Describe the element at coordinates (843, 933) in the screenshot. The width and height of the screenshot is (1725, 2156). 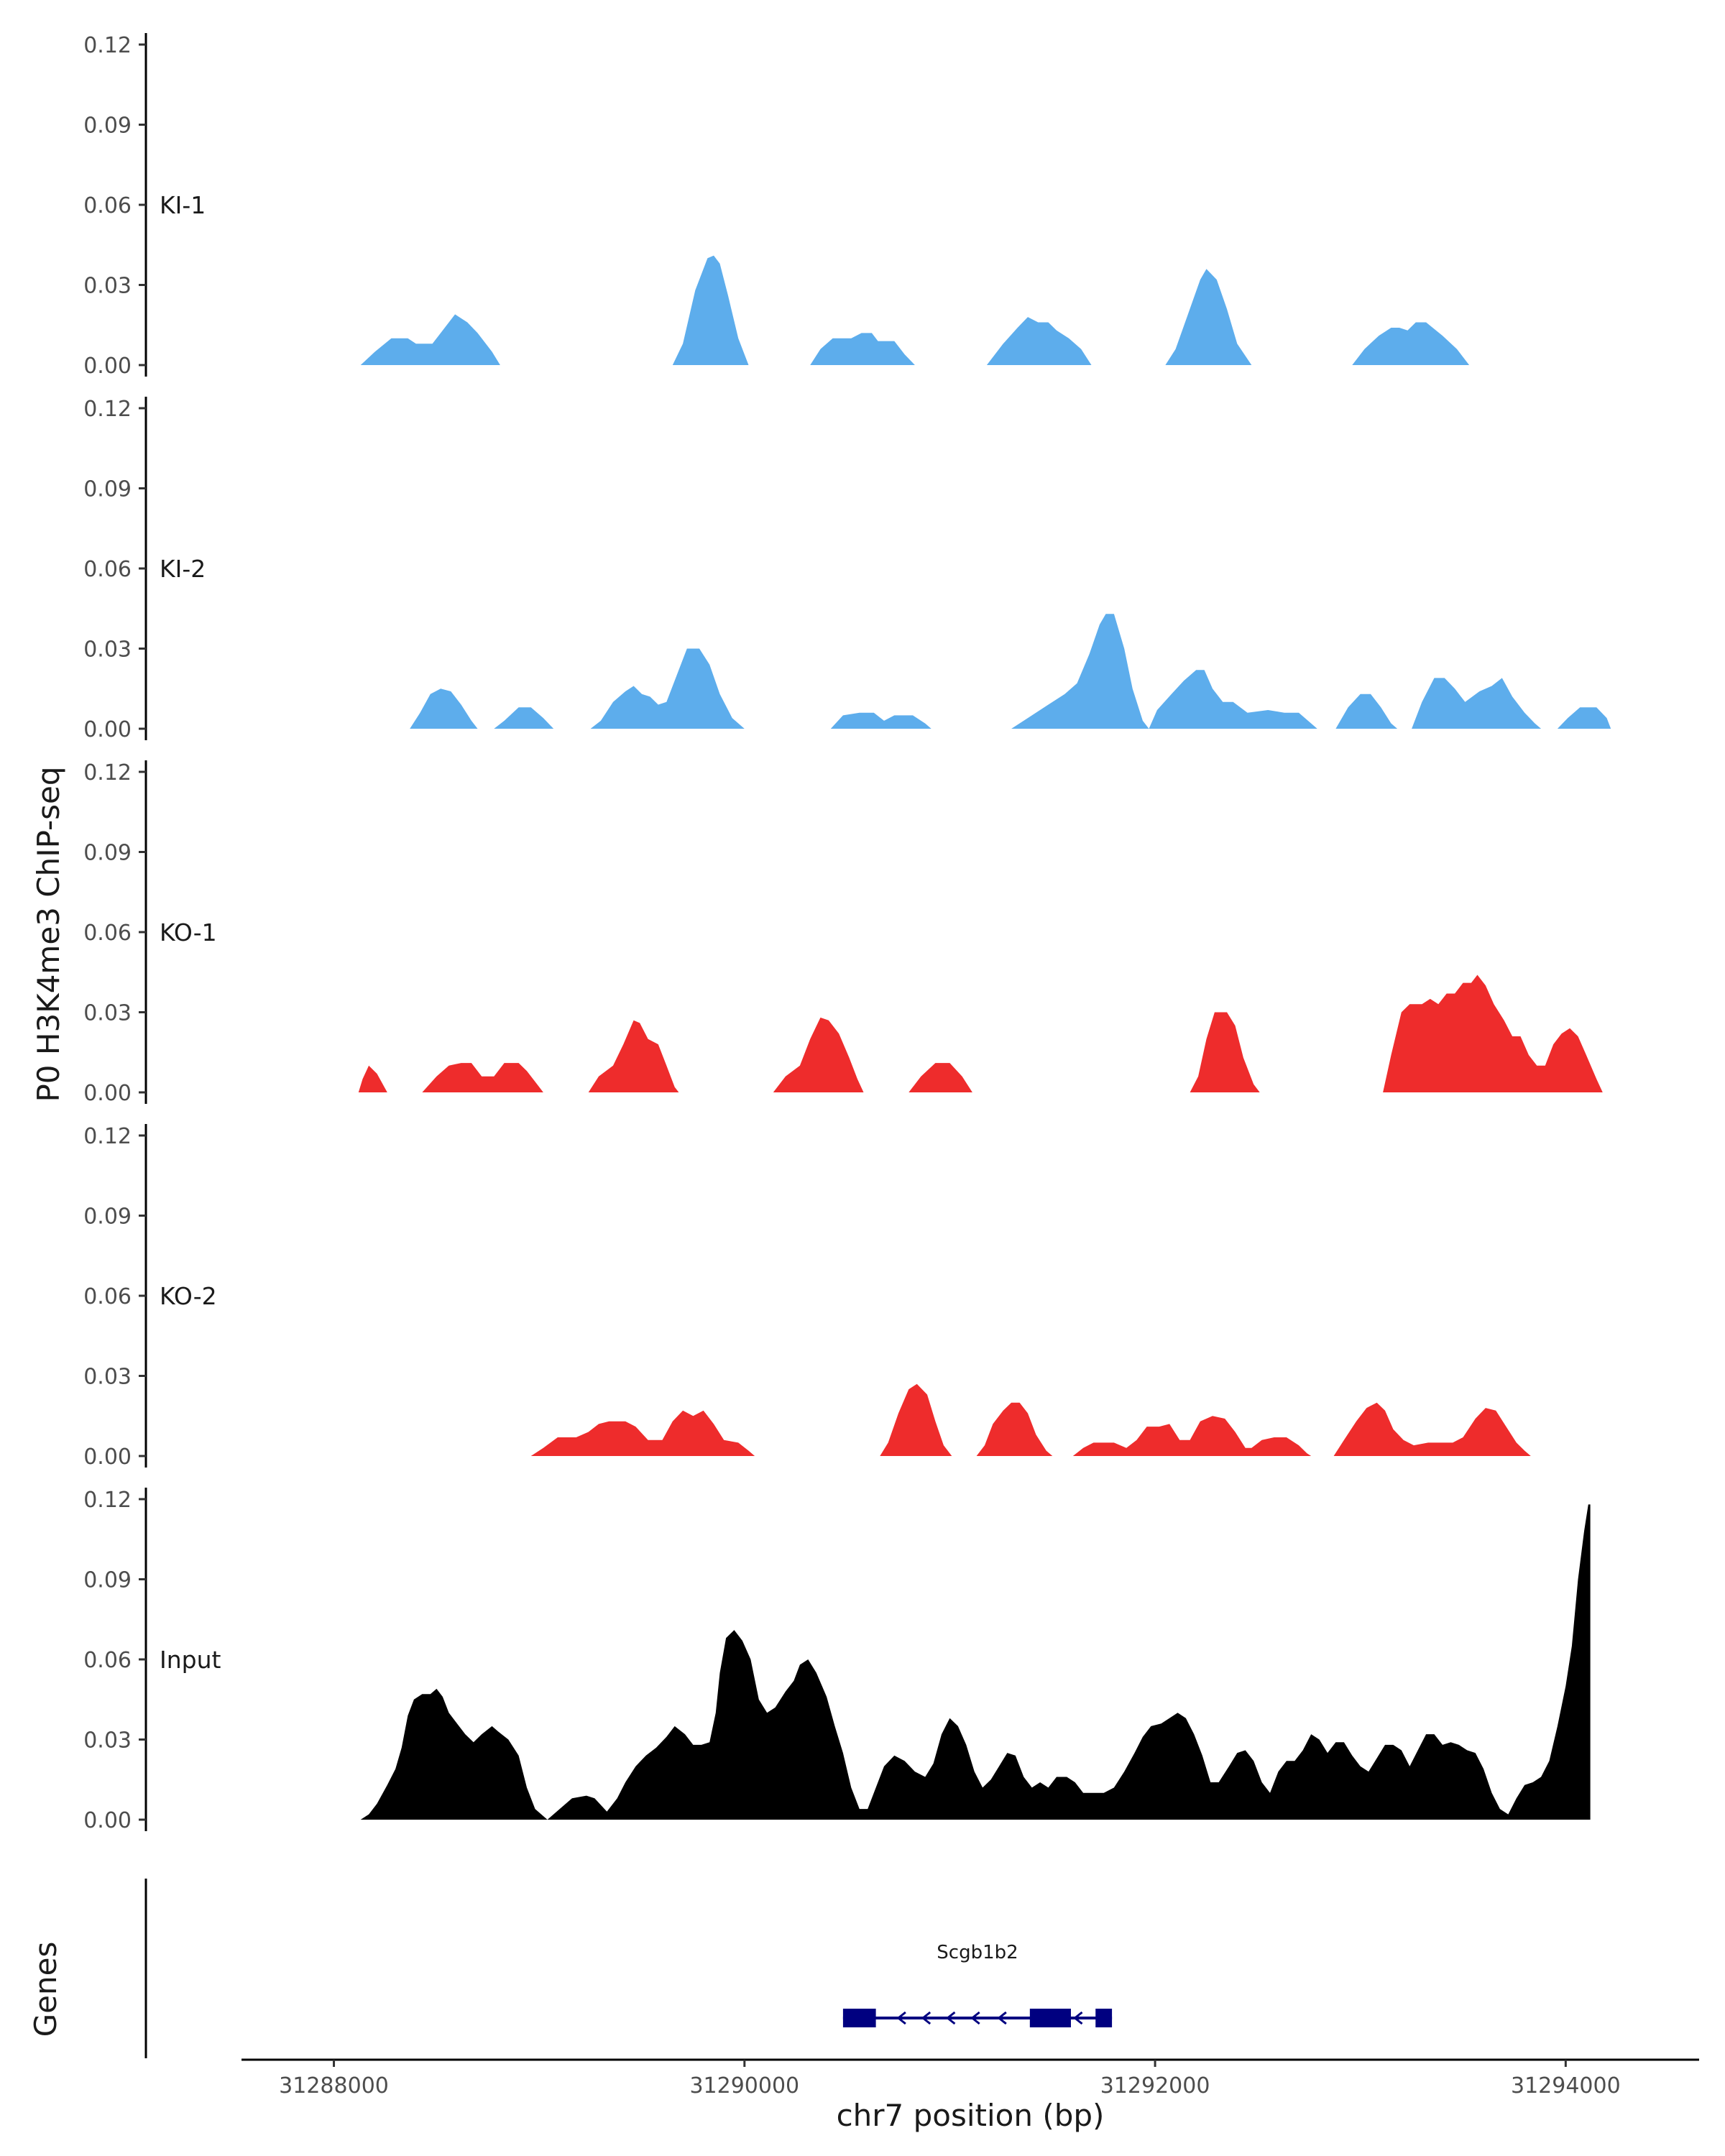
I see `track-ko-1: 0.12 0.09 0.06 0.03 0.00 KO-1` at that location.